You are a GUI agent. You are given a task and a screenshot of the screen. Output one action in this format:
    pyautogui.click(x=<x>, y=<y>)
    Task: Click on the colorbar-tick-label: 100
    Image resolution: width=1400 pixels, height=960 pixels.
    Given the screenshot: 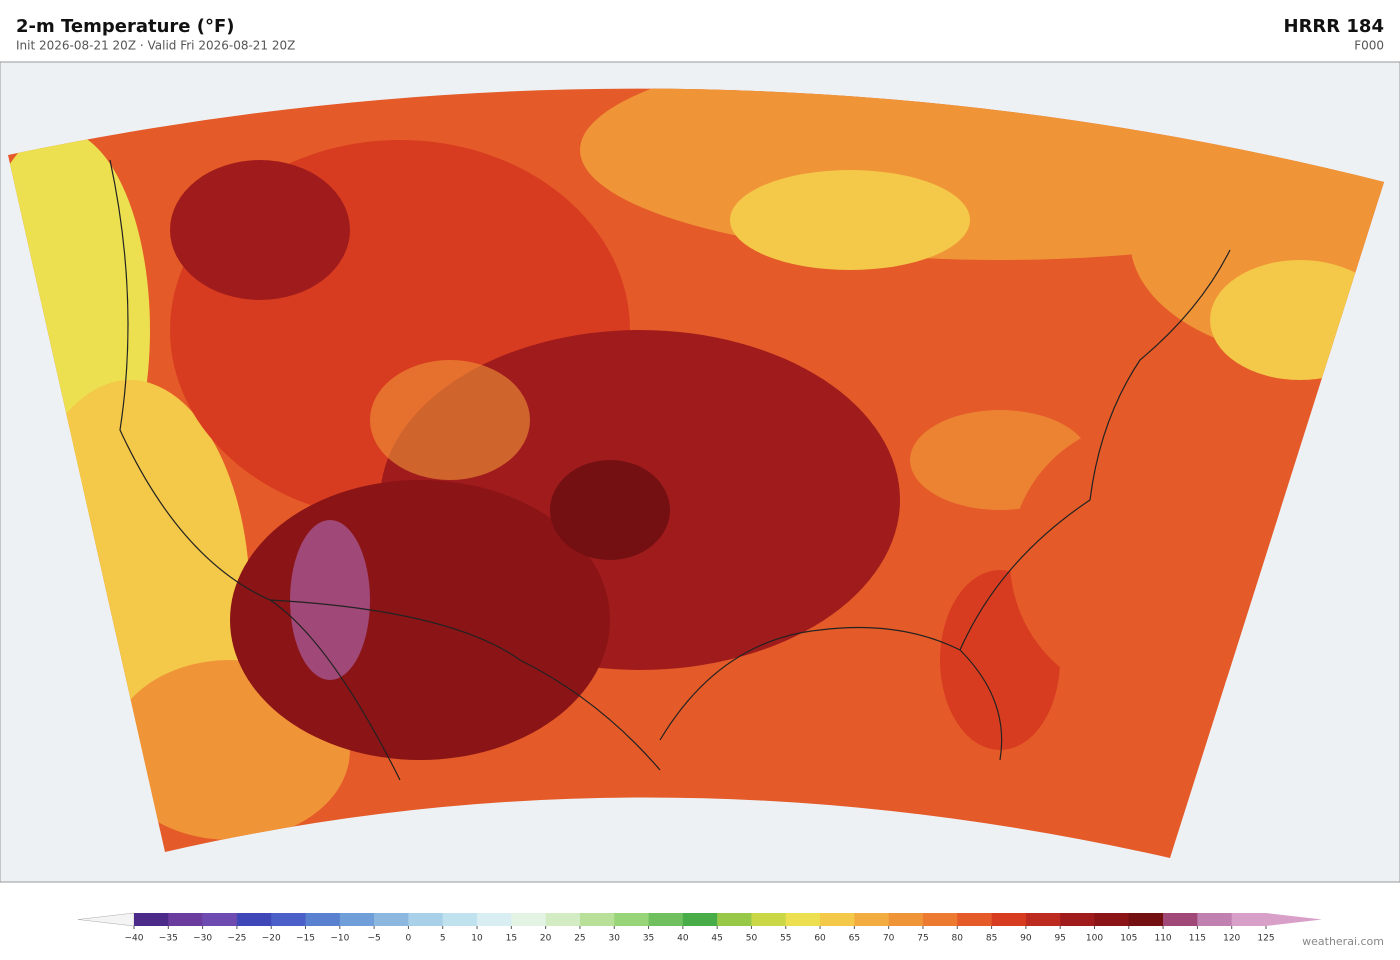 What is the action you would take?
    pyautogui.click(x=1094, y=939)
    